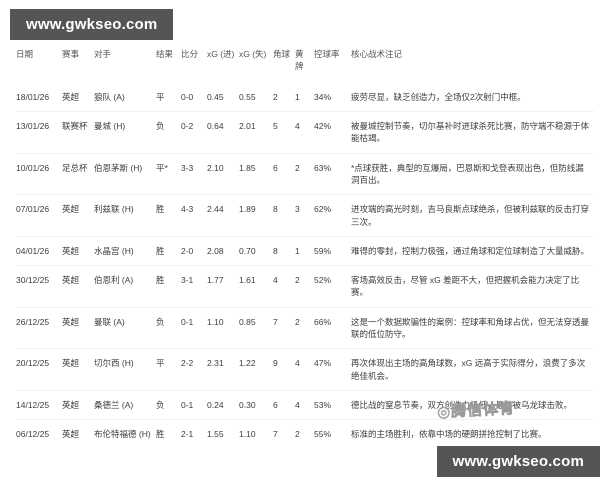 This screenshot has width=600, height=480. Describe the element at coordinates (194, 434) in the screenshot. I see `cell-score: 2-1` at that location.